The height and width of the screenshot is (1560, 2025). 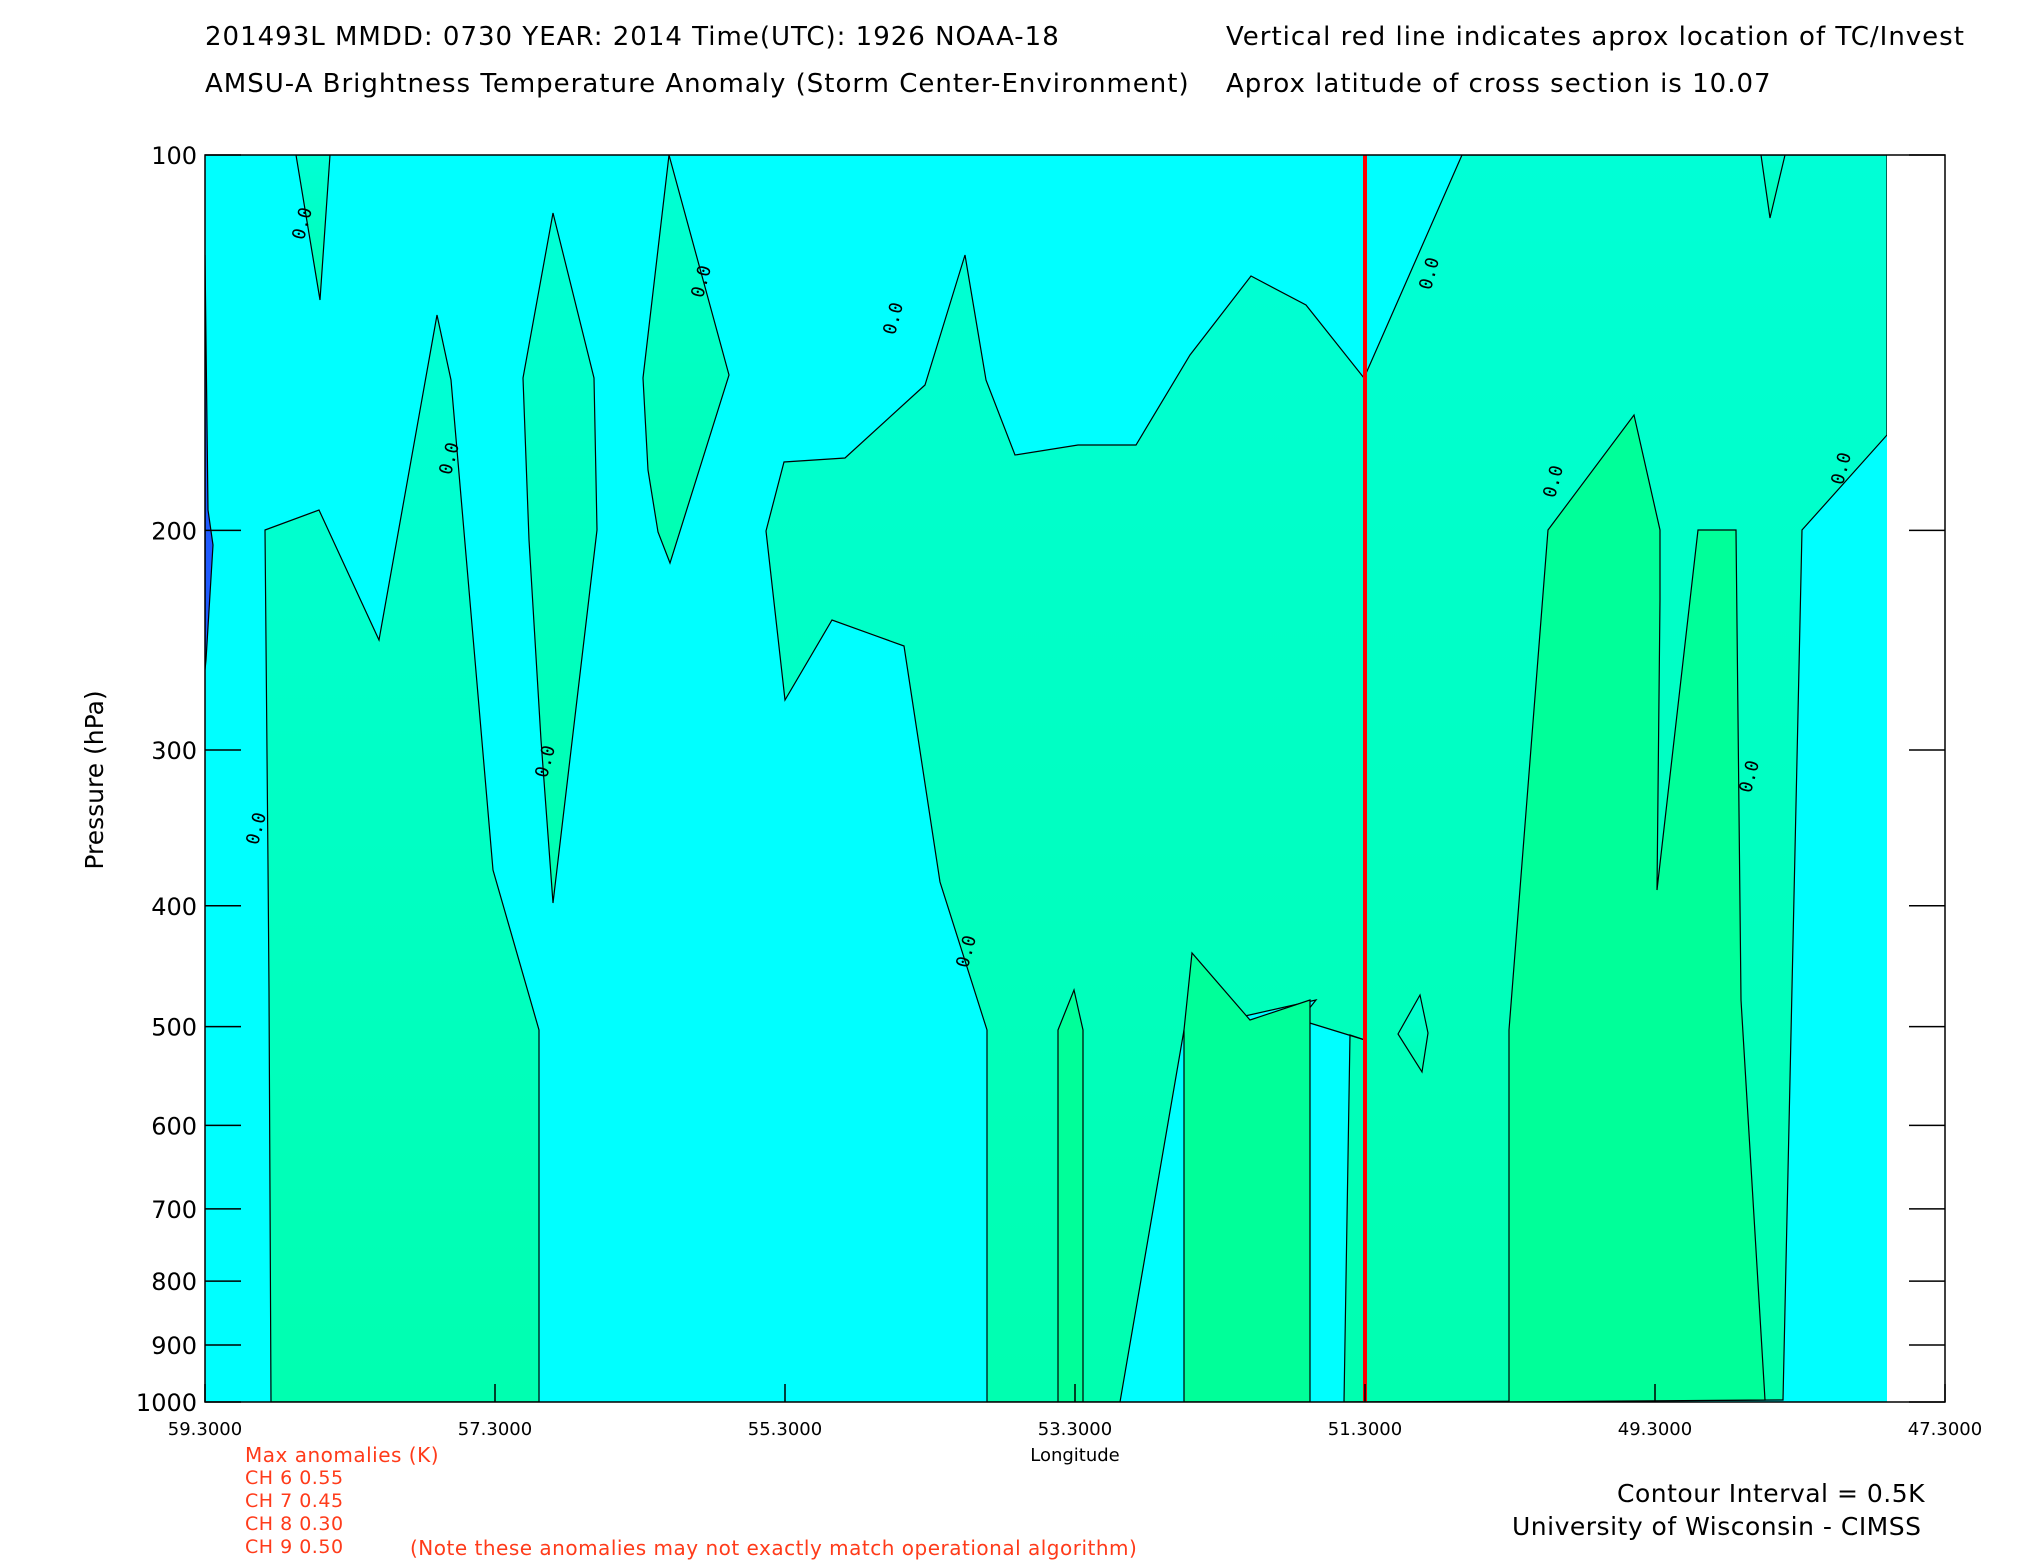 What do you see at coordinates (1945, 1429) in the screenshot?
I see `x-tick-label-47.3000: 47.3000` at bounding box center [1945, 1429].